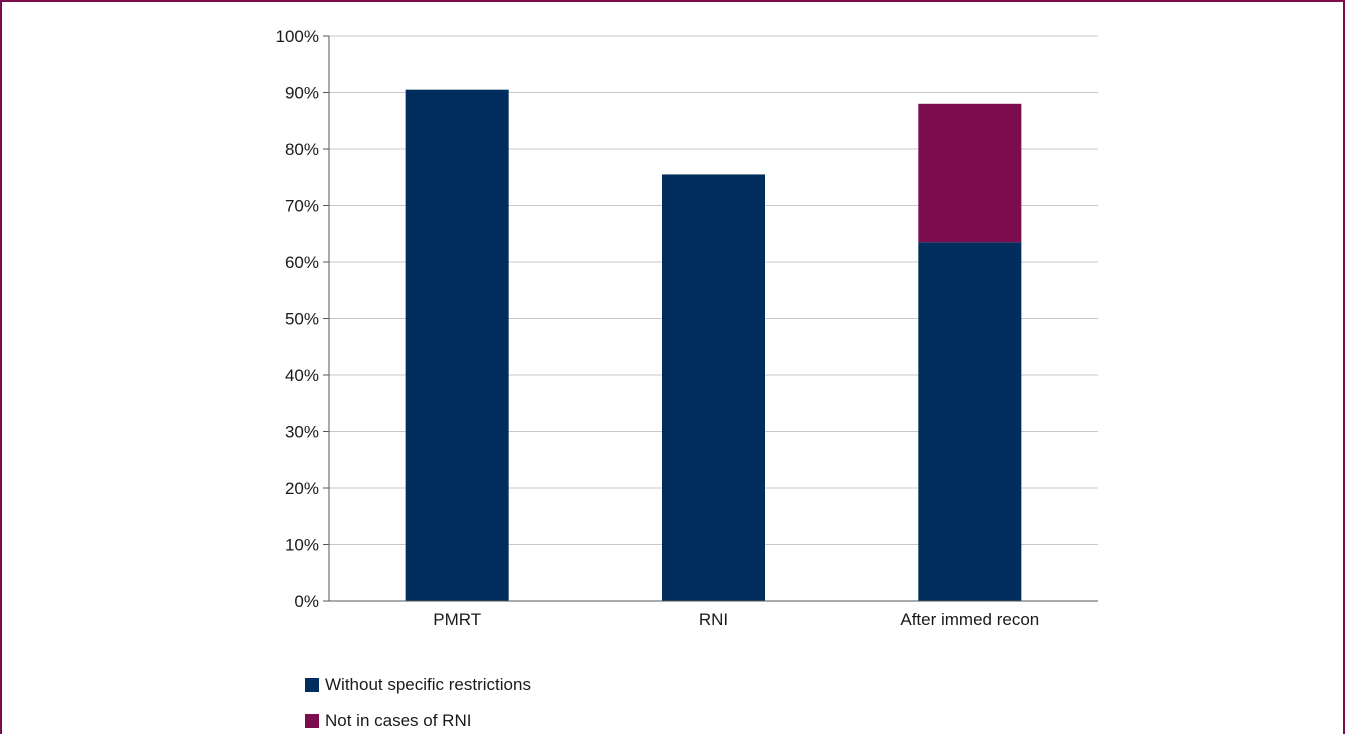 The height and width of the screenshot is (747, 1345). Describe the element at coordinates (302, 319) in the screenshot. I see `y-tick-label: 50%` at that location.